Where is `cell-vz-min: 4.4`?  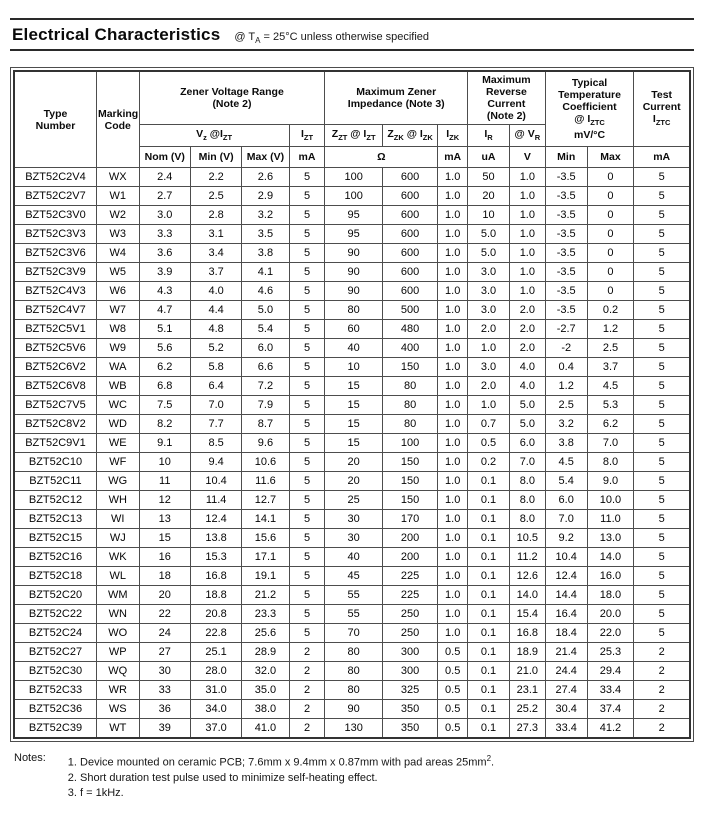
cell-vz-min: 4.4 is located at coordinates (216, 310).